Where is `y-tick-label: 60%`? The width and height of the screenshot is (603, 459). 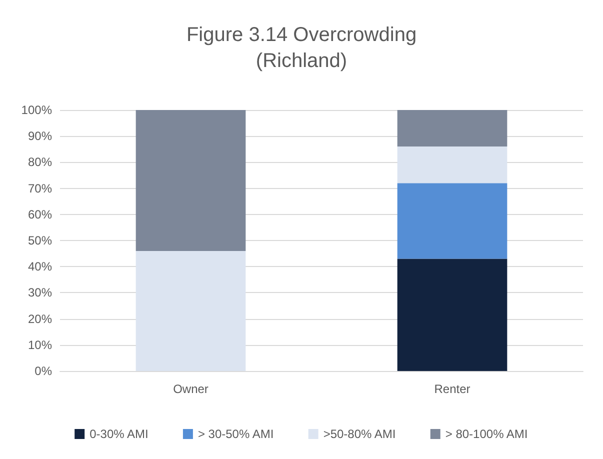 y-tick-label: 60% is located at coordinates (40, 214).